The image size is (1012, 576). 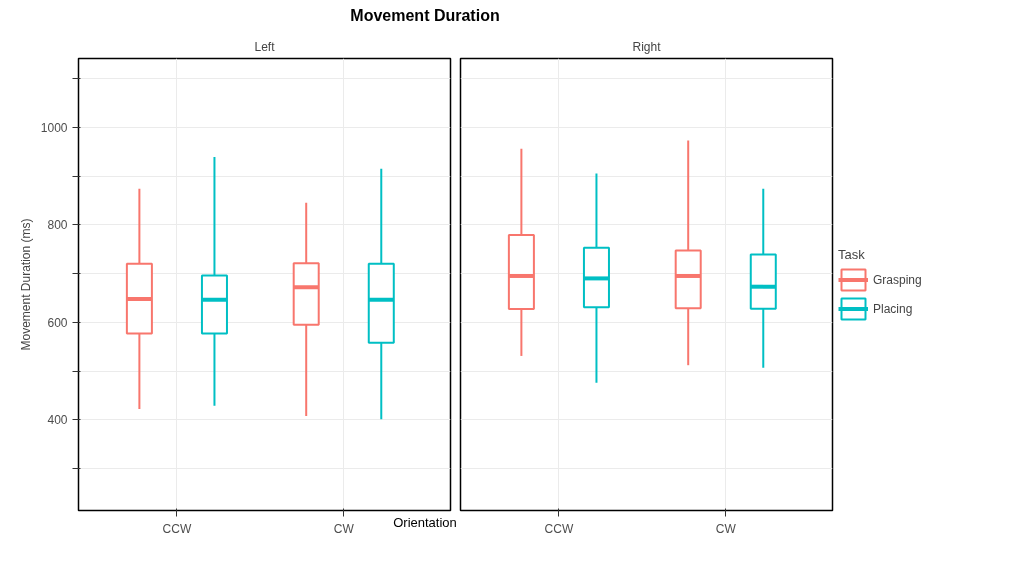 What do you see at coordinates (57, 420) in the screenshot?
I see `y-tick-label: 400` at bounding box center [57, 420].